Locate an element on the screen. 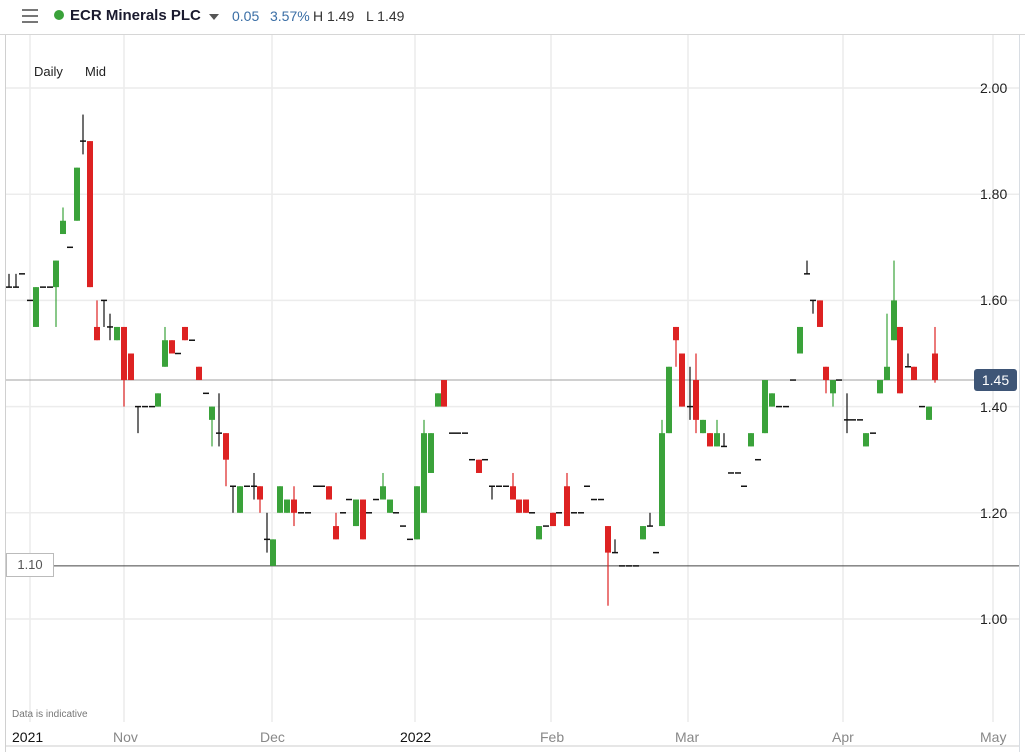 Image resolution: width=1025 pixels, height=752 pixels. chart-right-border is located at coordinates (1019, 393).